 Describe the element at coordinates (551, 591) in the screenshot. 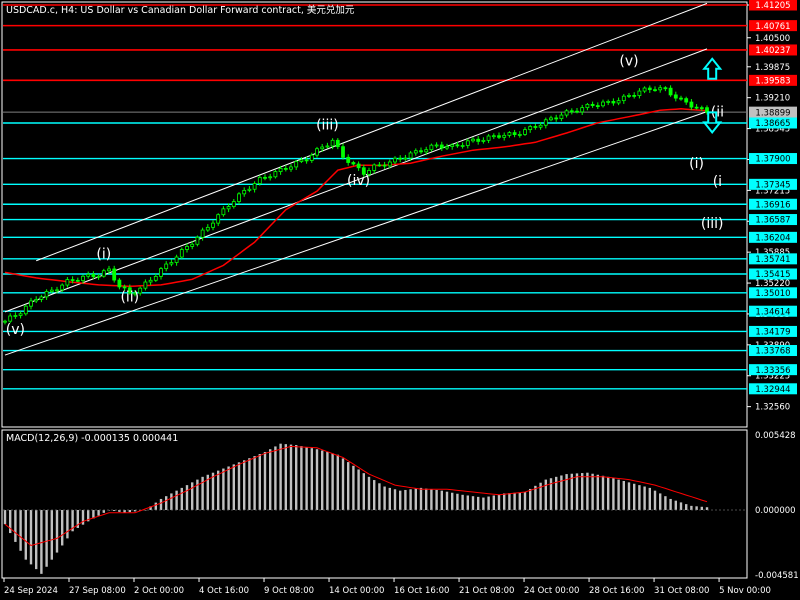

I see `time-axis-tick-label: 24 Oct 00:00` at that location.